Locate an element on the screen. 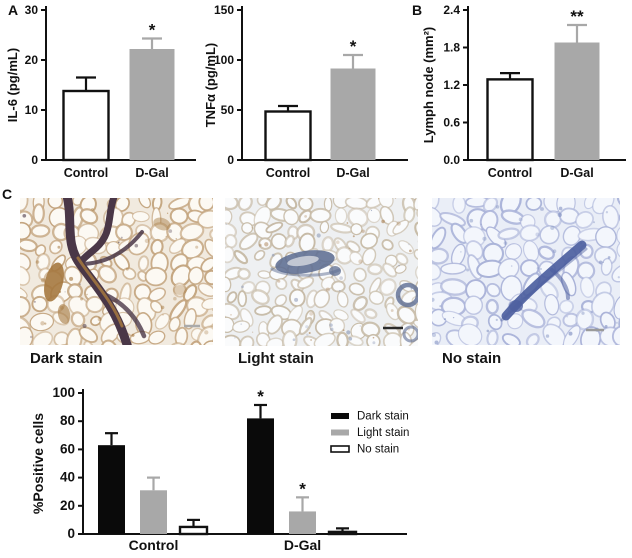  bar-d-gal-dark-stain is located at coordinates (260, 476).